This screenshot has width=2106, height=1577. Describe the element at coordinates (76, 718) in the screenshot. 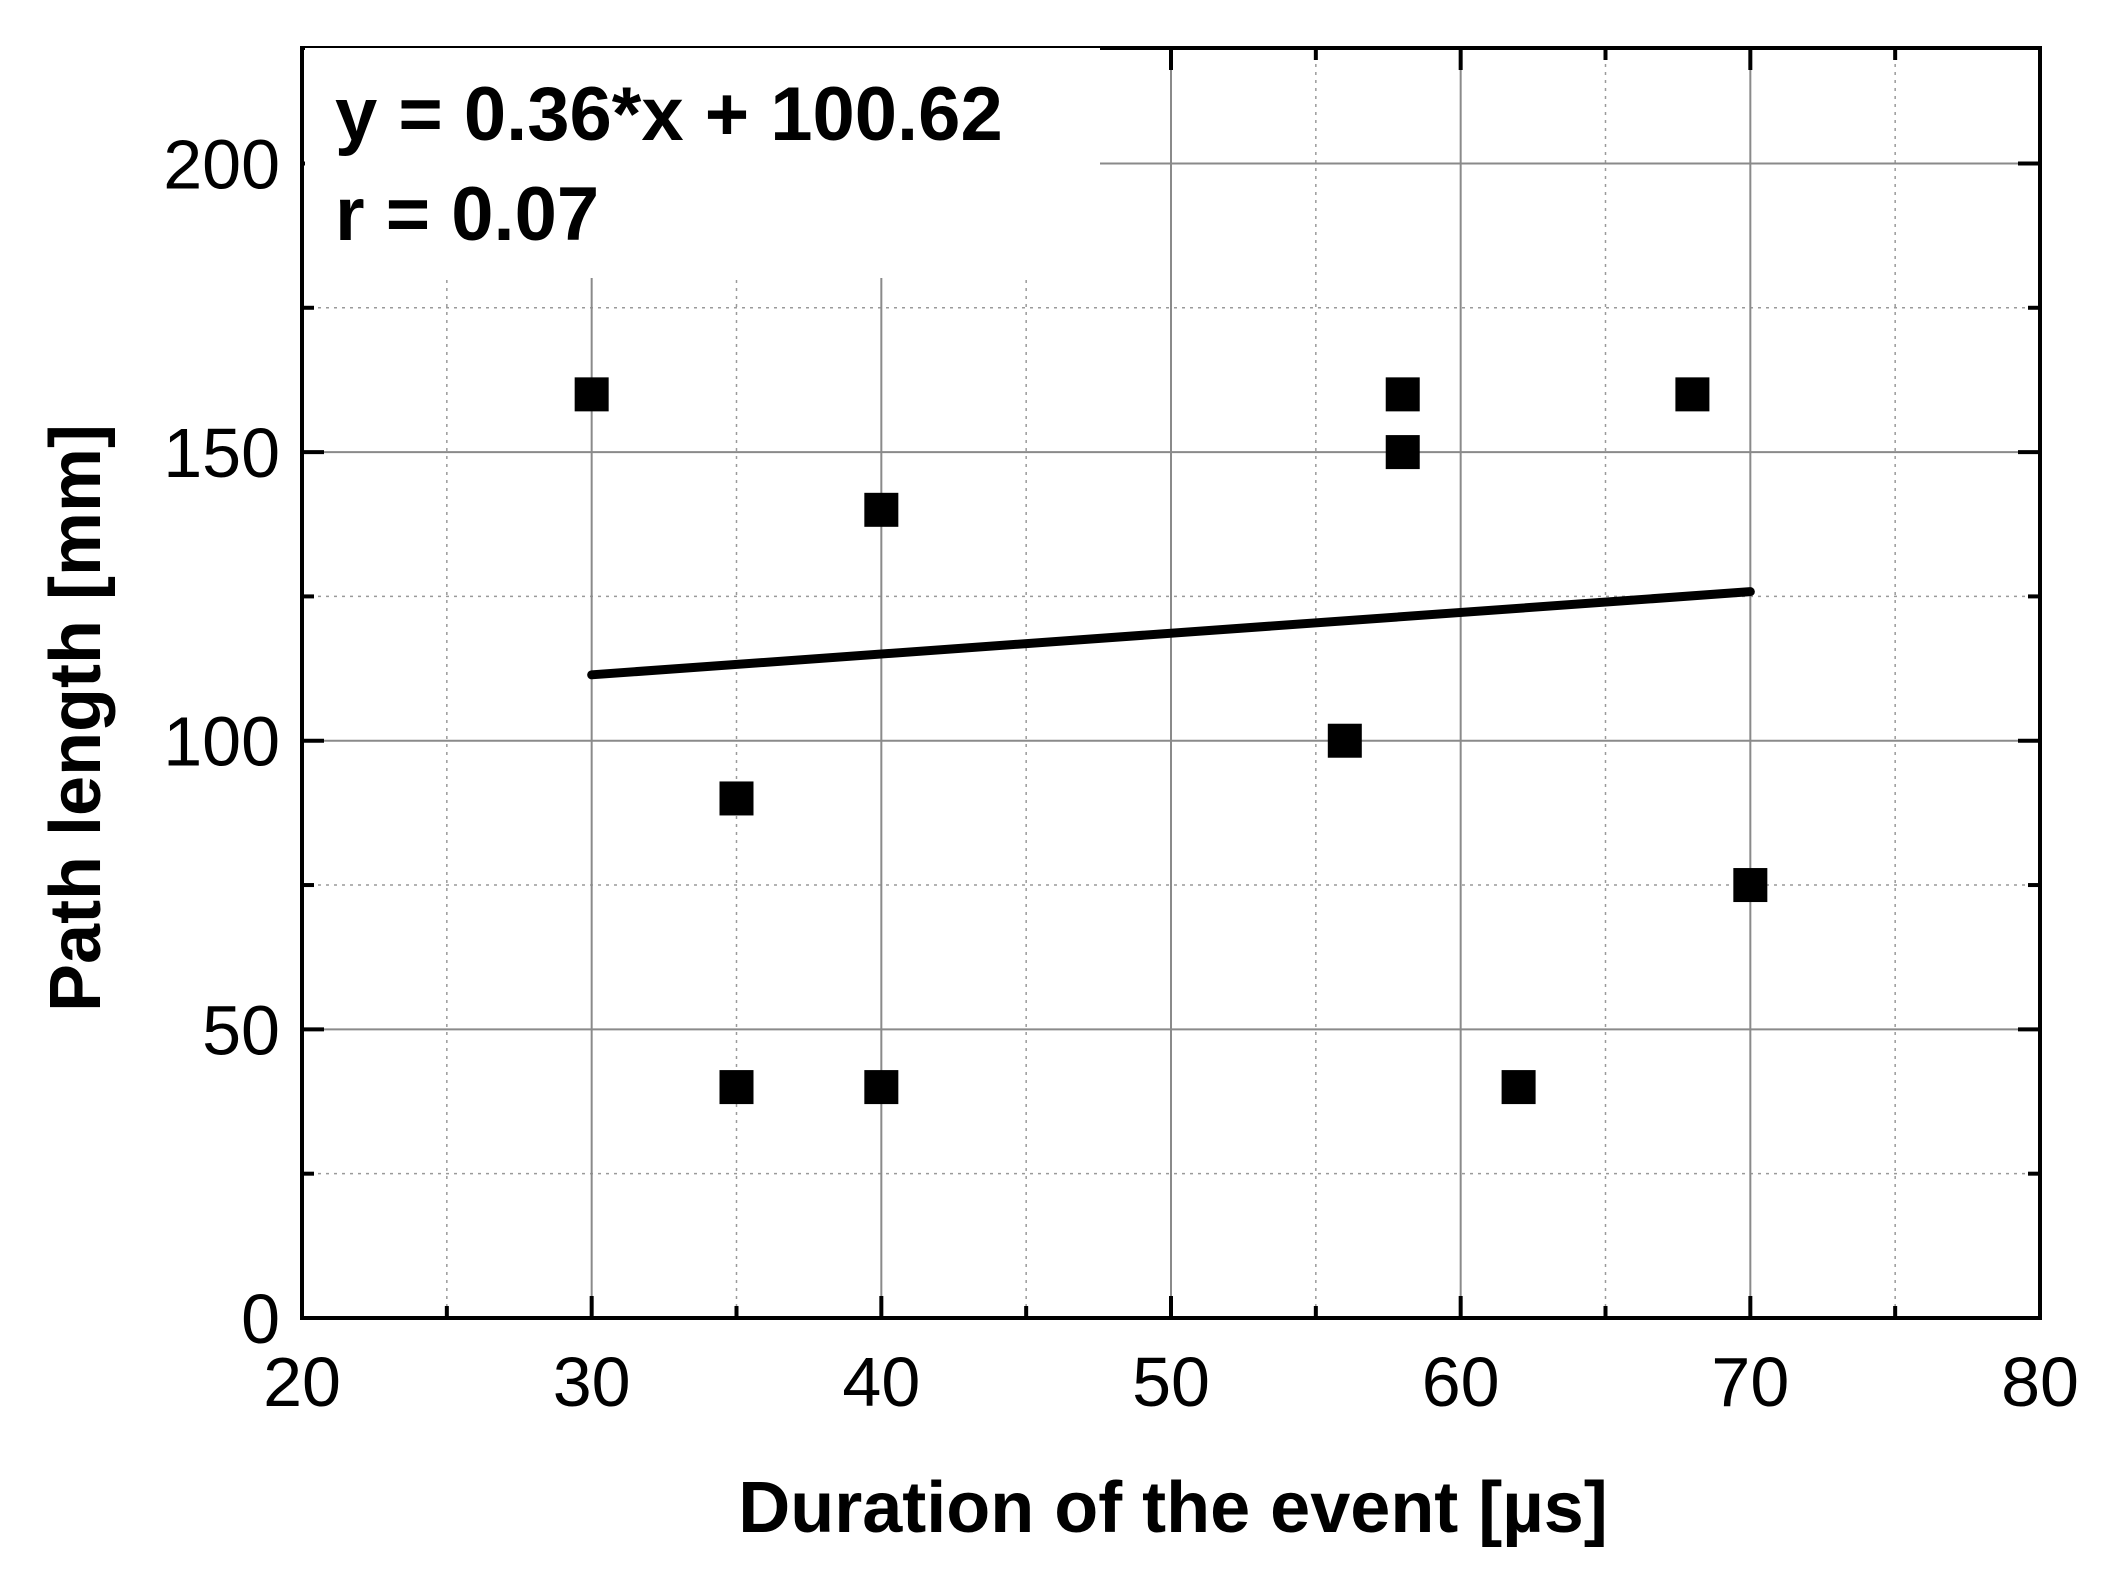

I see `y-axis-title: Path length [mm]` at that location.